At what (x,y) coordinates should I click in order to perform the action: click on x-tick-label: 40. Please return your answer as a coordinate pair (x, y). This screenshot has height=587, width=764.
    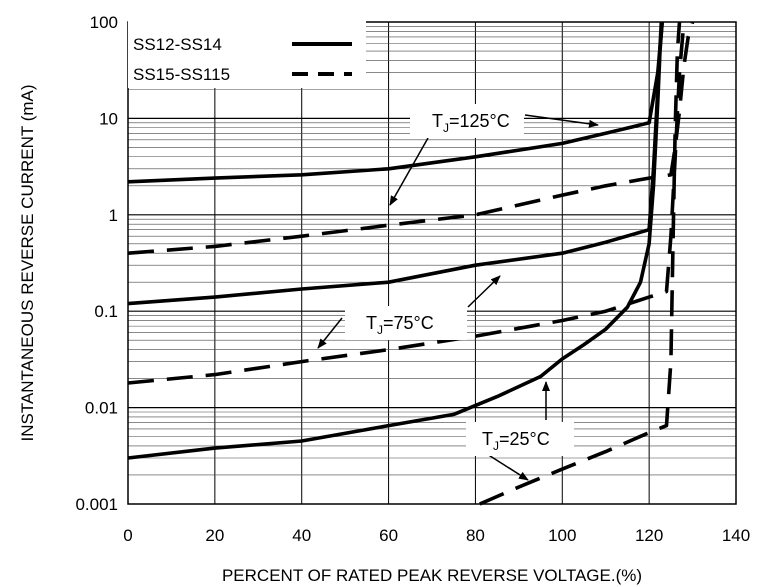
    Looking at the image, I should click on (301, 535).